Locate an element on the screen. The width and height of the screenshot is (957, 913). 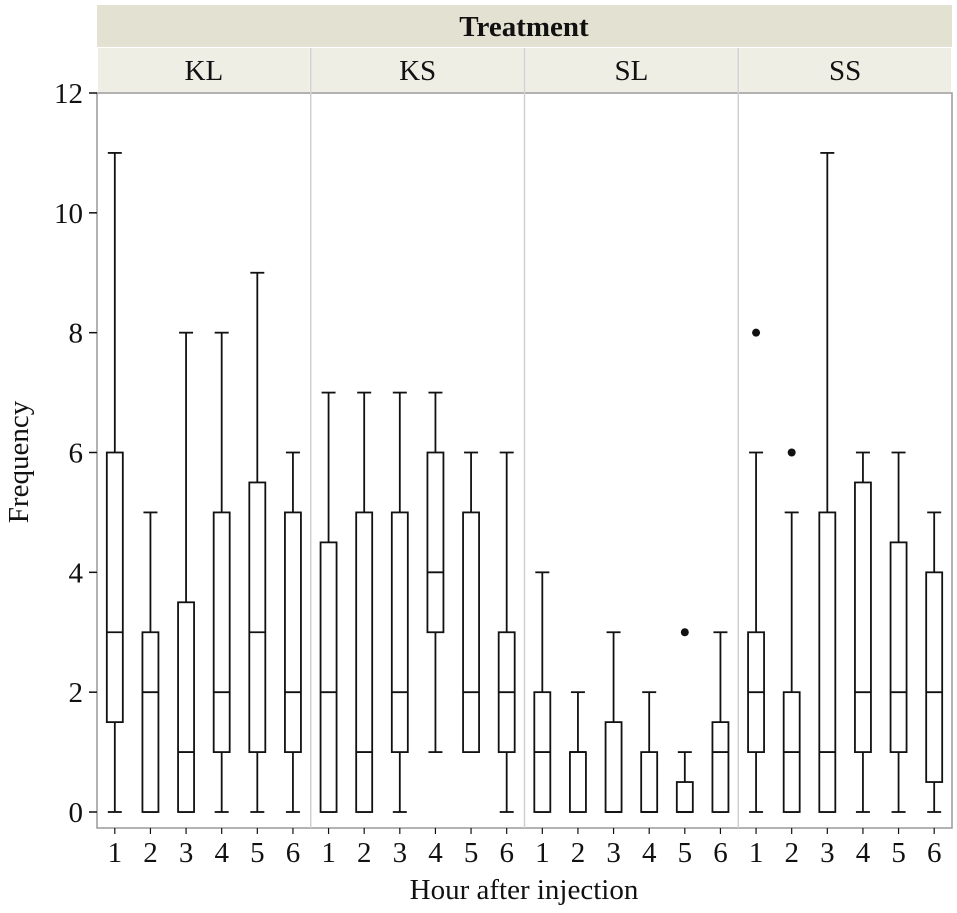
panel-label-bg-kl is located at coordinates (204, 70).